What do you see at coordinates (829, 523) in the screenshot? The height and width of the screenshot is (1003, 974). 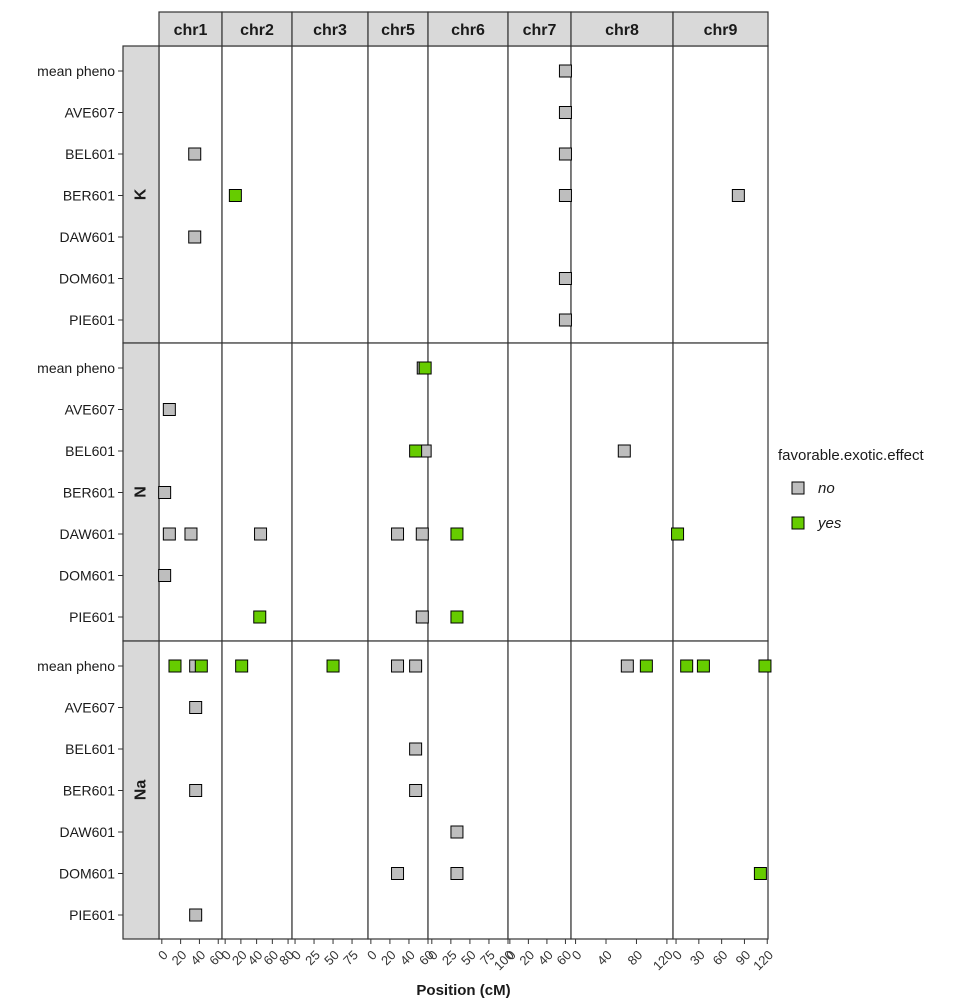 I see `legend-label-yes: yes` at bounding box center [829, 523].